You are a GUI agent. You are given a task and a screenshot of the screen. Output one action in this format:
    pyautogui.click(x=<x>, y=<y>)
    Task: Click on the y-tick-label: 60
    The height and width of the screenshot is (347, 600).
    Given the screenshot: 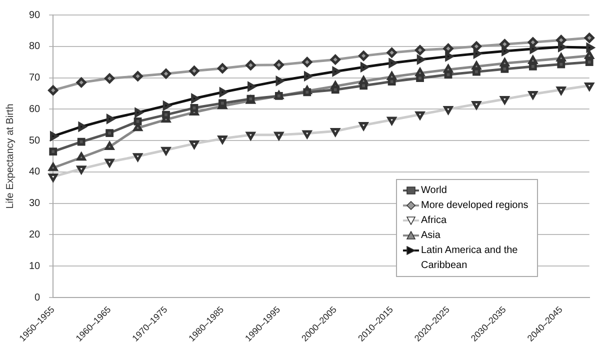 What is the action you would take?
    pyautogui.click(x=35, y=109)
    